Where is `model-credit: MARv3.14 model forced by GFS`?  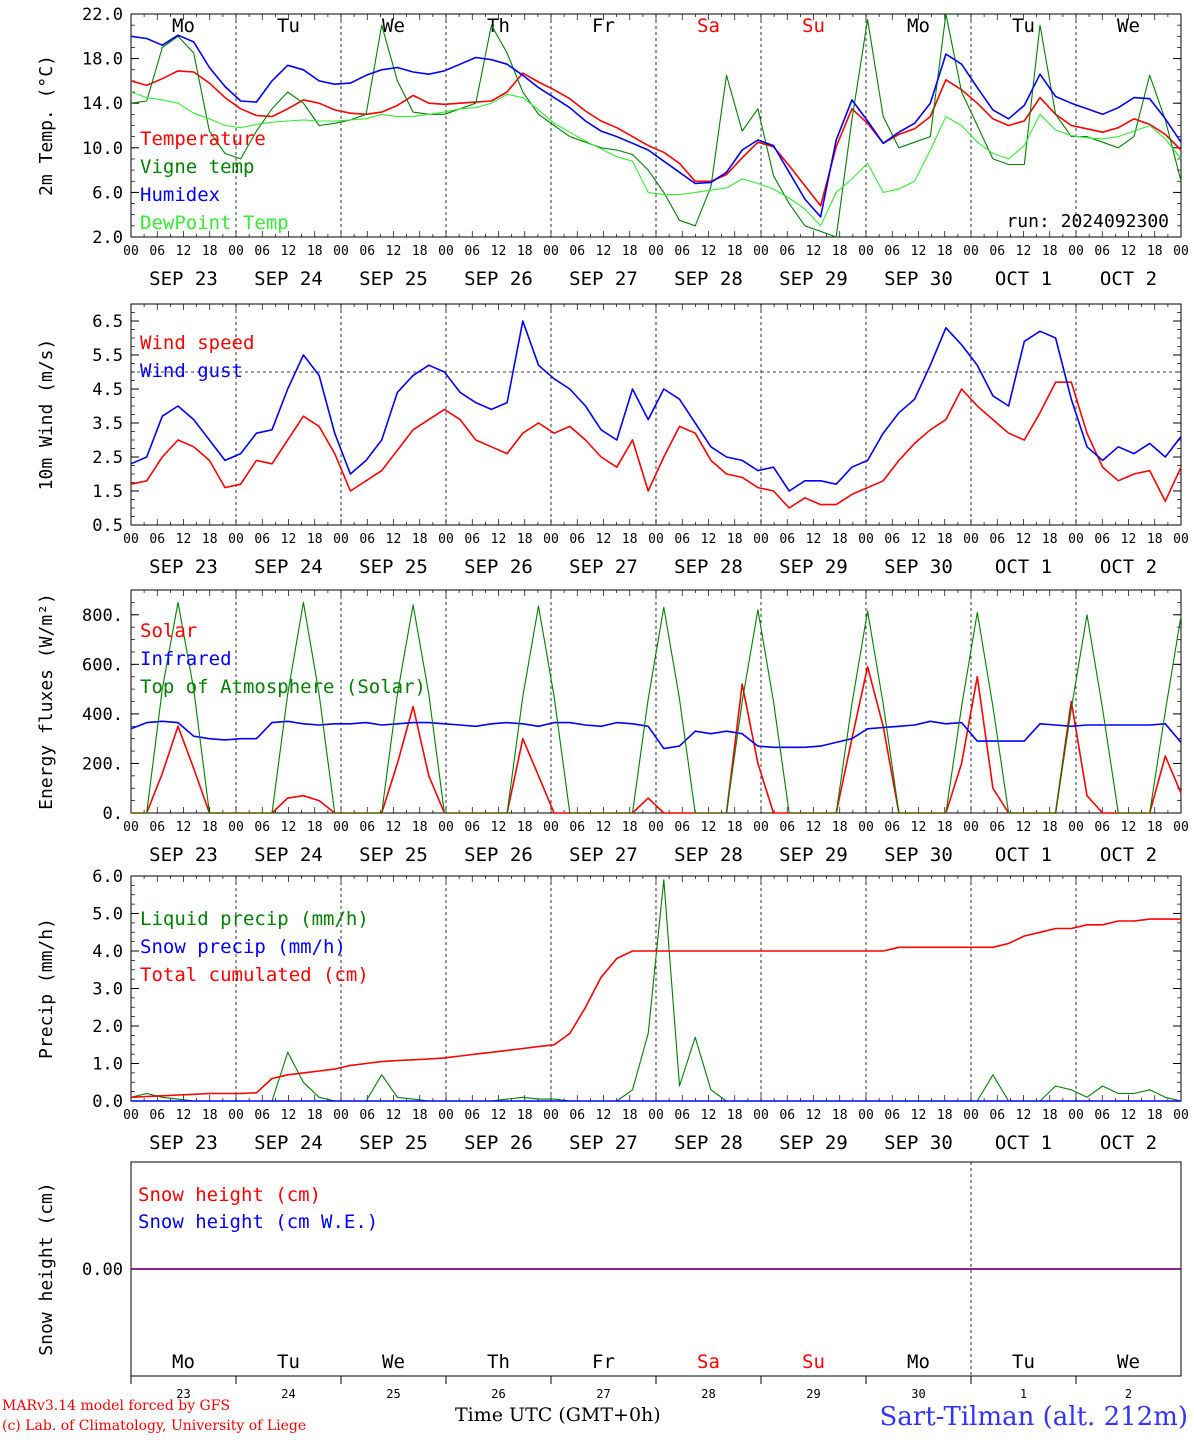 model-credit: MARv3.14 model forced by GFS is located at coordinates (116, 1406).